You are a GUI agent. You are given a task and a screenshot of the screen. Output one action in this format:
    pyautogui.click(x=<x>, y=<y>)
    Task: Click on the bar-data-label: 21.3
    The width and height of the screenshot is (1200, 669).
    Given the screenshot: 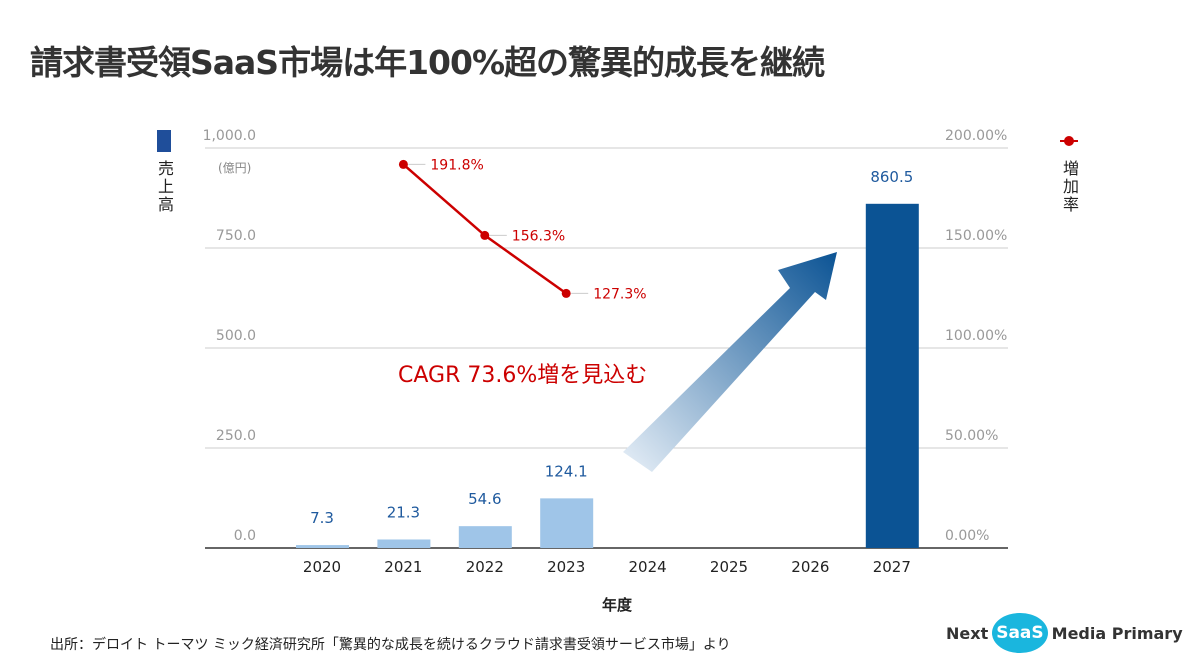 What is the action you would take?
    pyautogui.click(x=403, y=512)
    